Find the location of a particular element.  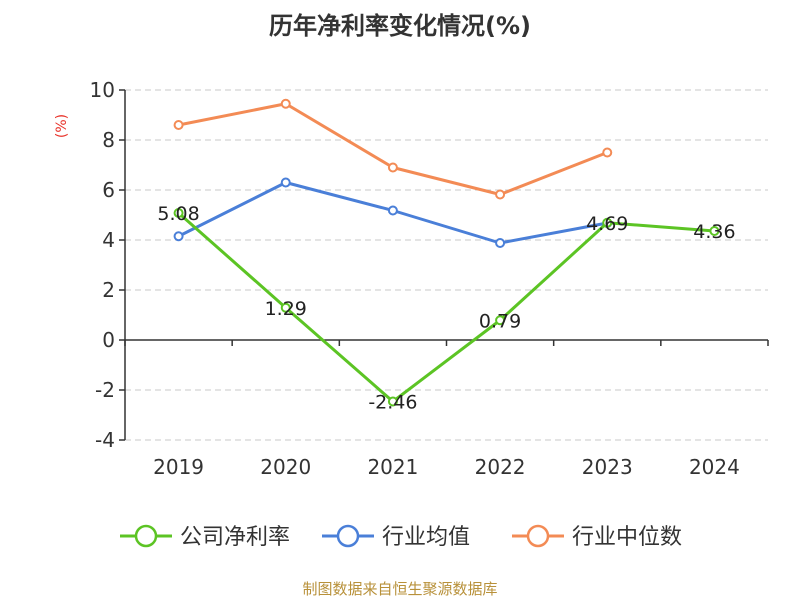

y-tick-label: 0 is located at coordinates (108, 340).